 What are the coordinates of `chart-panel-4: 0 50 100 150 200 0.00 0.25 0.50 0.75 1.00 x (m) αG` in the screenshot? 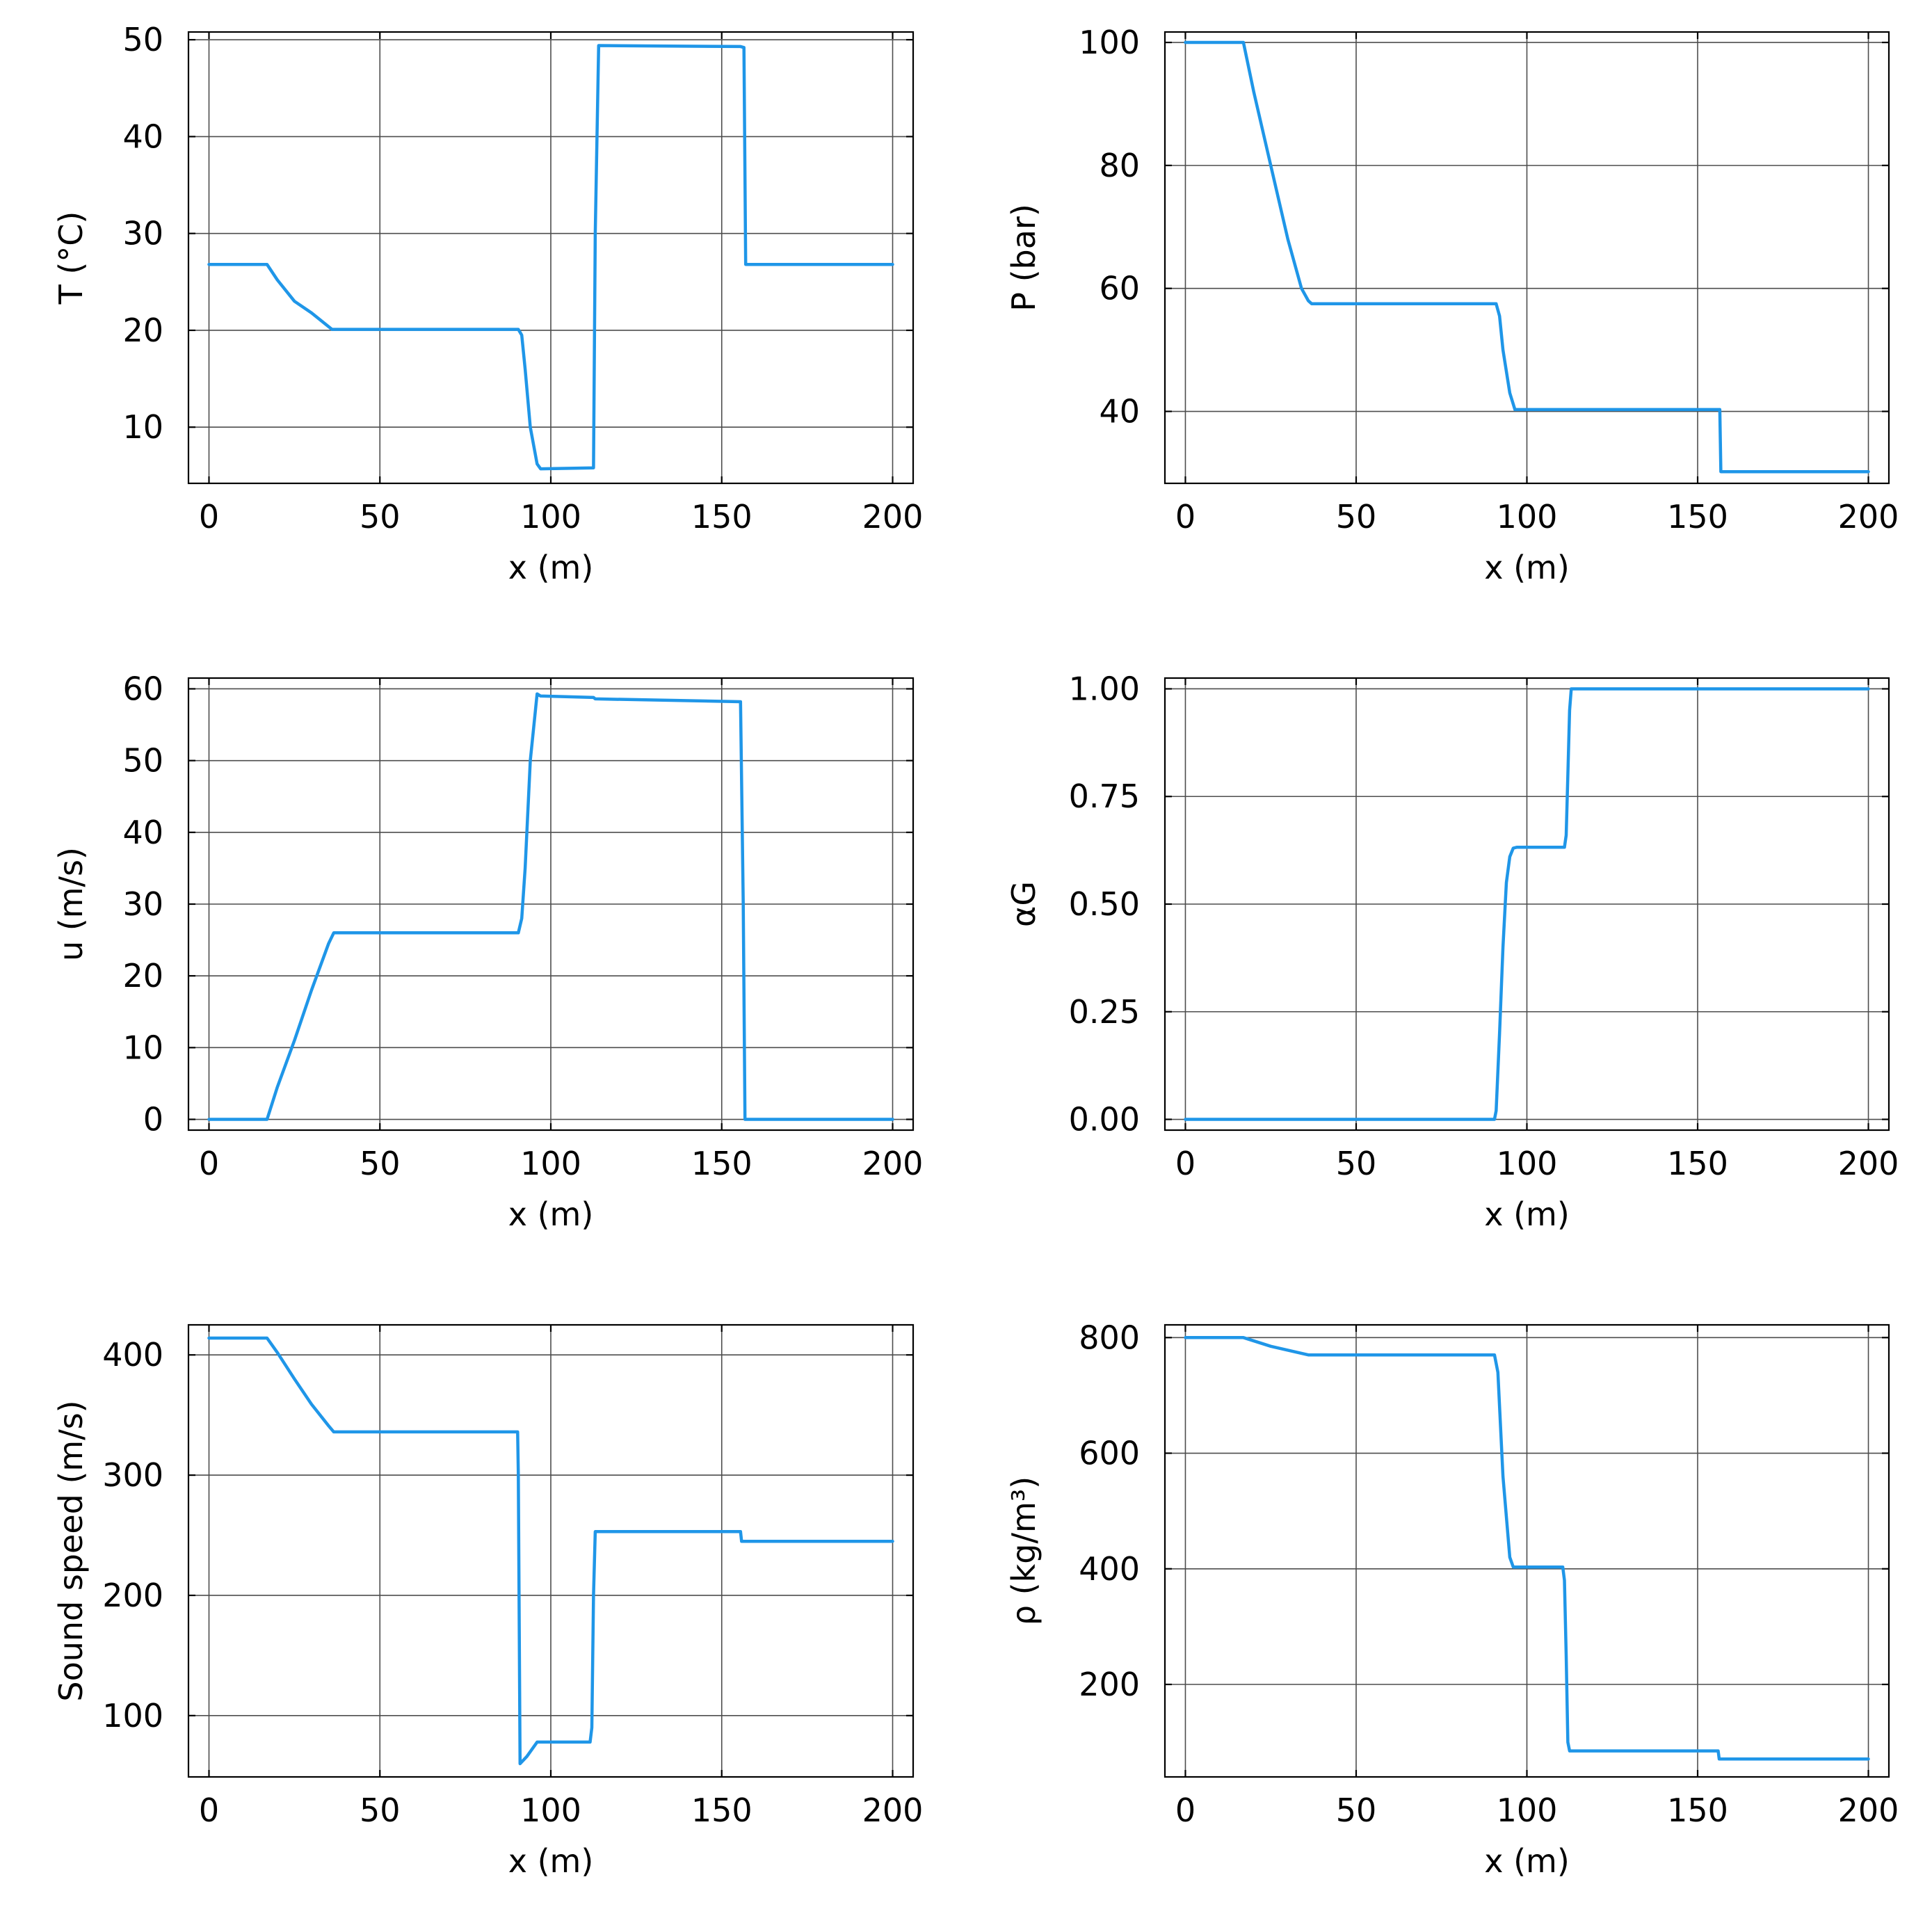 It's located at (1452, 952).